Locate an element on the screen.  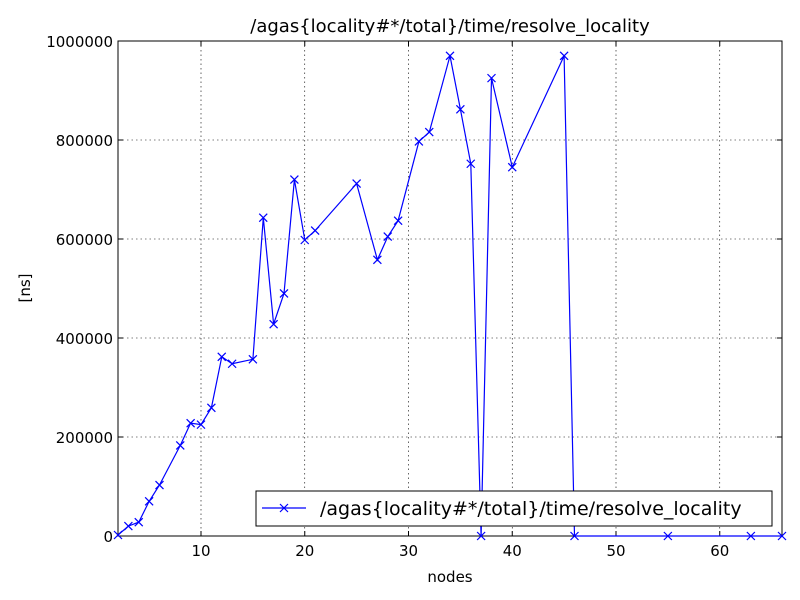
legend-box is located at coordinates (514, 508).